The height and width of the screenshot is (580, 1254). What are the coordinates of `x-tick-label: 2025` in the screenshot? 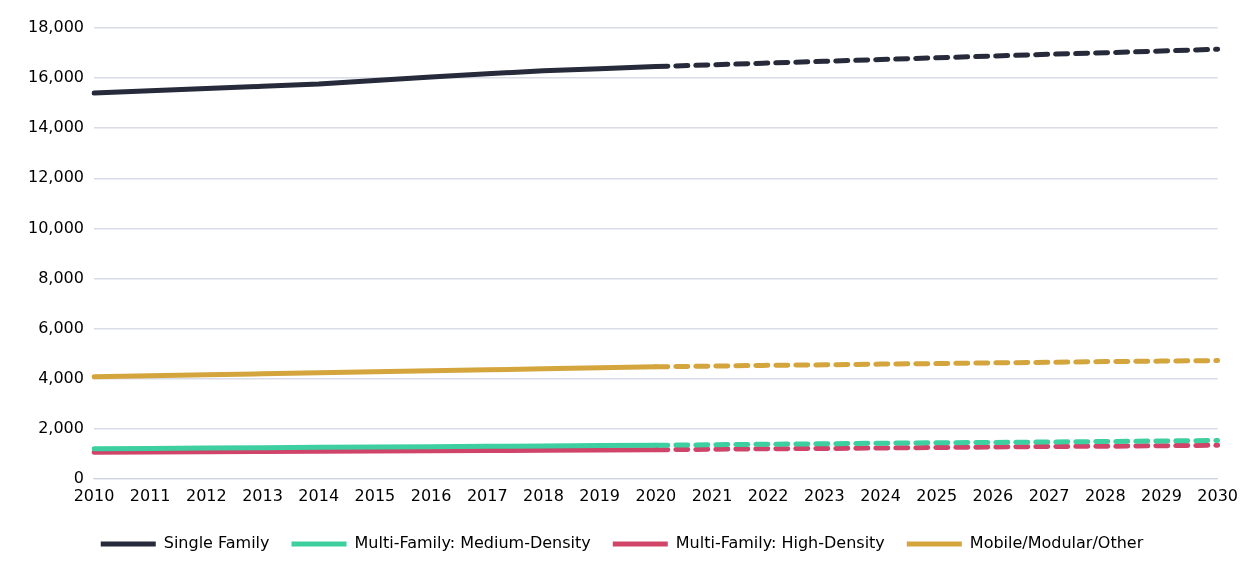 It's located at (937, 495).